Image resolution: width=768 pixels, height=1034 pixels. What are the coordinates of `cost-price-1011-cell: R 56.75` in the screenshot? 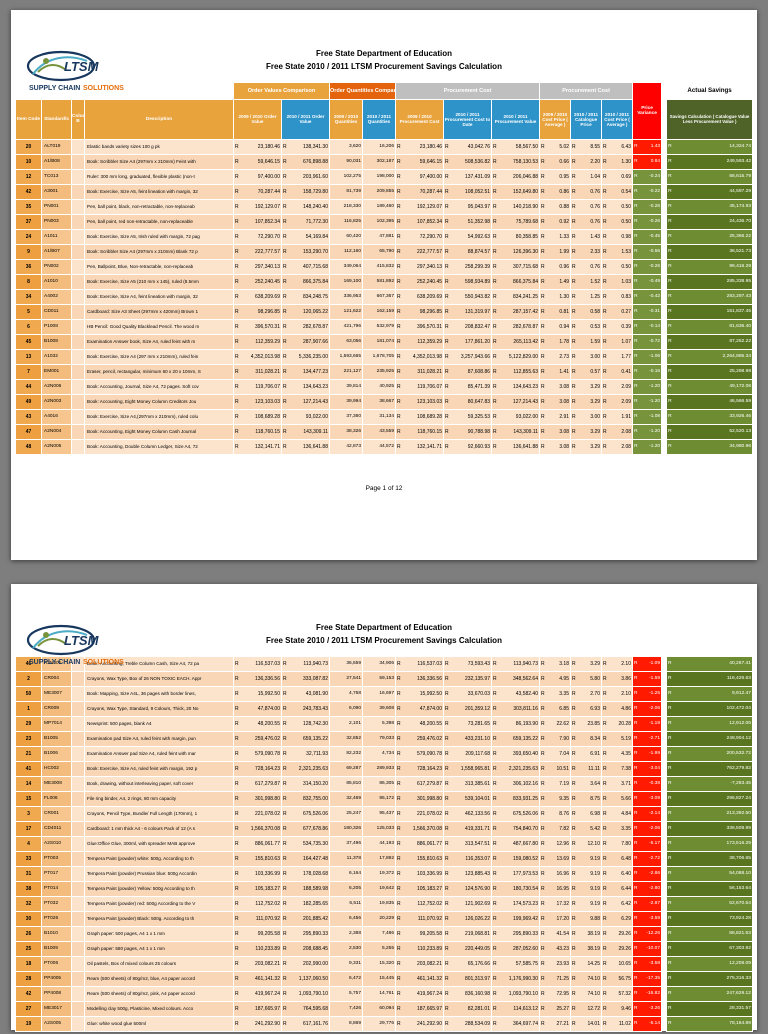 It's located at (617, 978).